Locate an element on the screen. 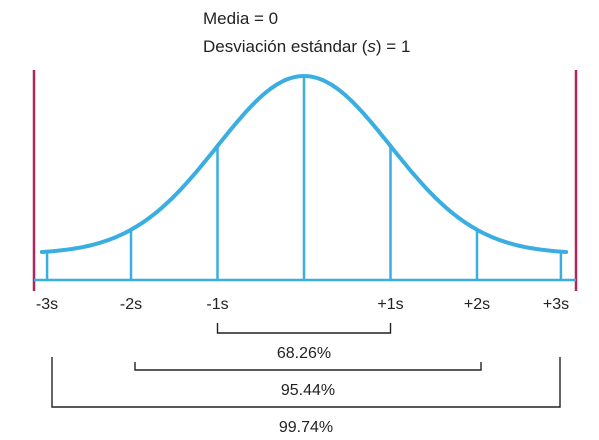 Image resolution: width=599 pixels, height=440 pixels. sigma-tick-labels: -3s -2s -1s +1s +2s +3s is located at coordinates (302, 304).